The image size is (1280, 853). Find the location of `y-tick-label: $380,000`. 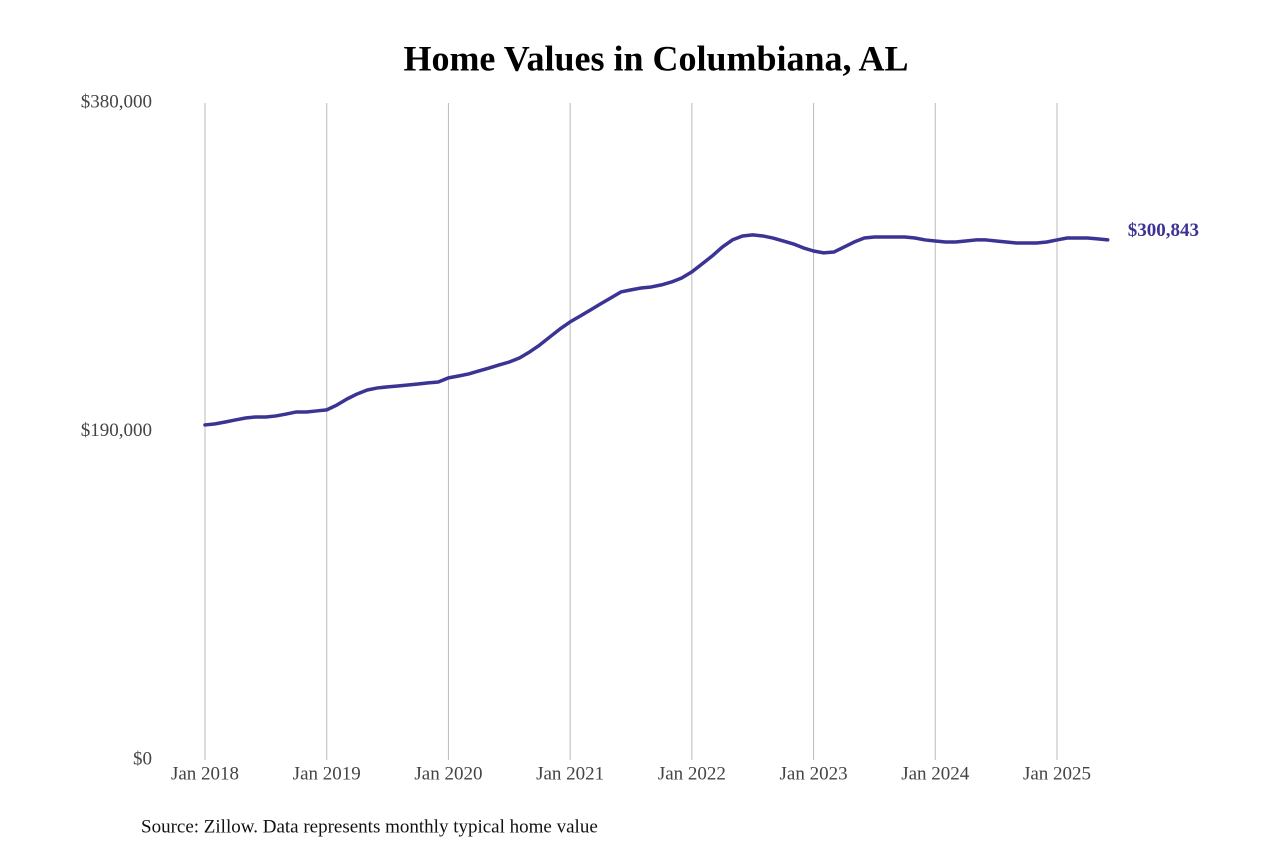

y-tick-label: $380,000 is located at coordinates (116, 101).